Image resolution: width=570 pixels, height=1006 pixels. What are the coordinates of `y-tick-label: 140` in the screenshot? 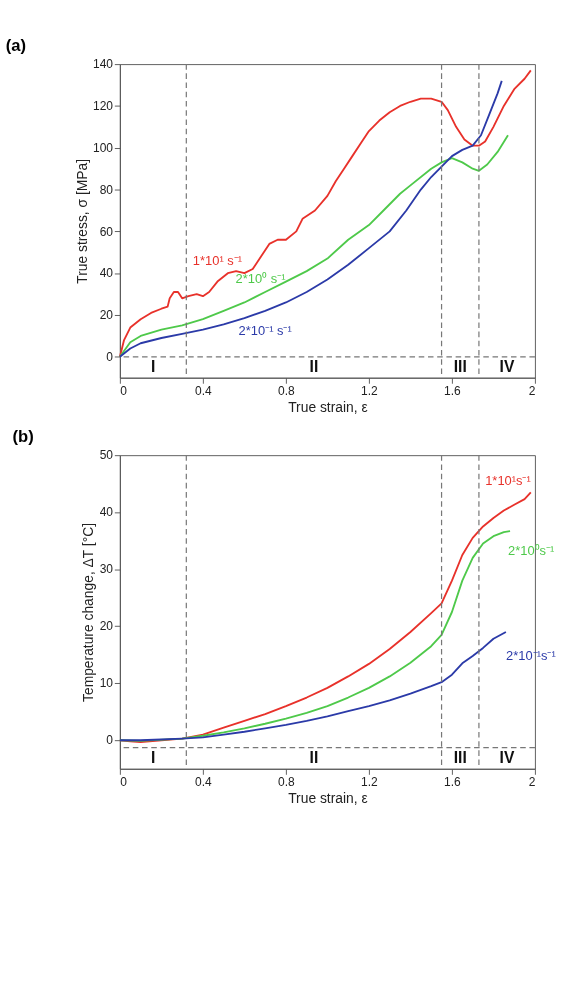 It's located at (103, 64).